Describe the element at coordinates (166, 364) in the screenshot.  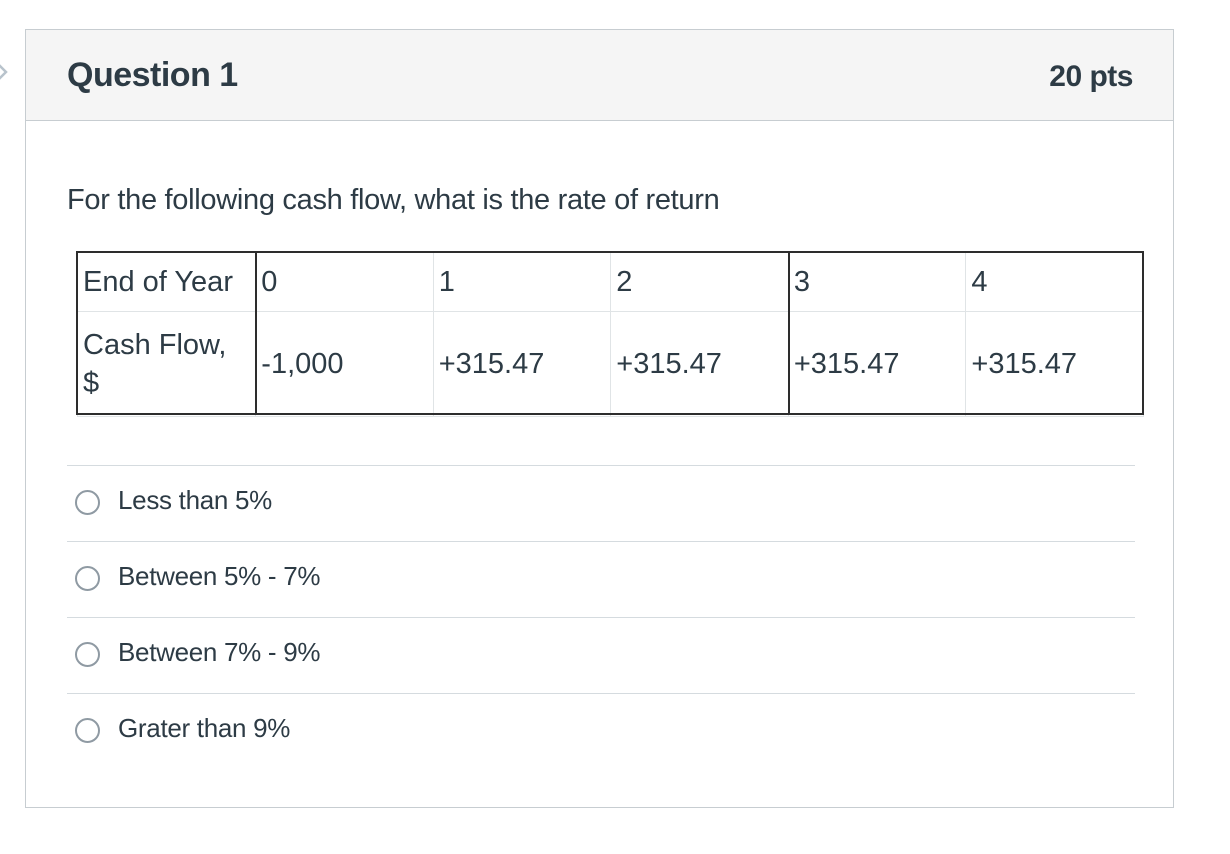
I see `table-cell-label: Cash Flow, $` at that location.